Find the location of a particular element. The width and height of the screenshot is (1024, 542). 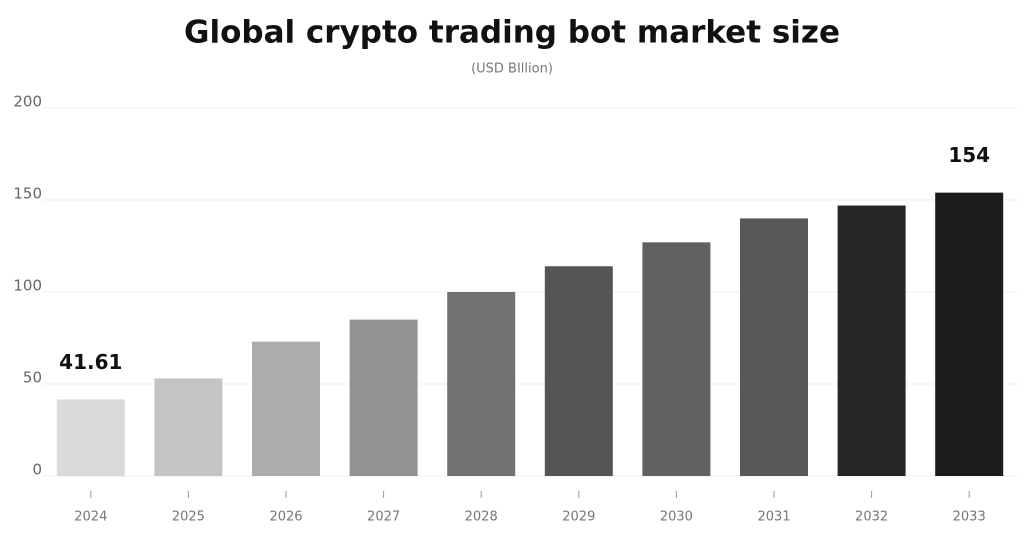

x-tick-label: 2029 is located at coordinates (578, 517).